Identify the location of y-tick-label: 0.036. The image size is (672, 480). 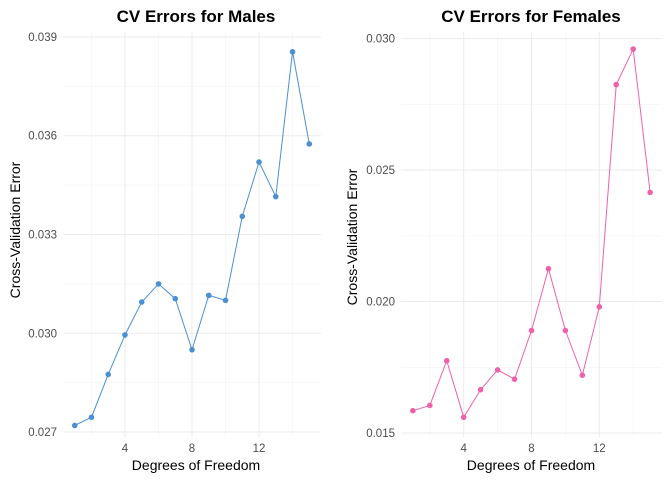
(42, 137).